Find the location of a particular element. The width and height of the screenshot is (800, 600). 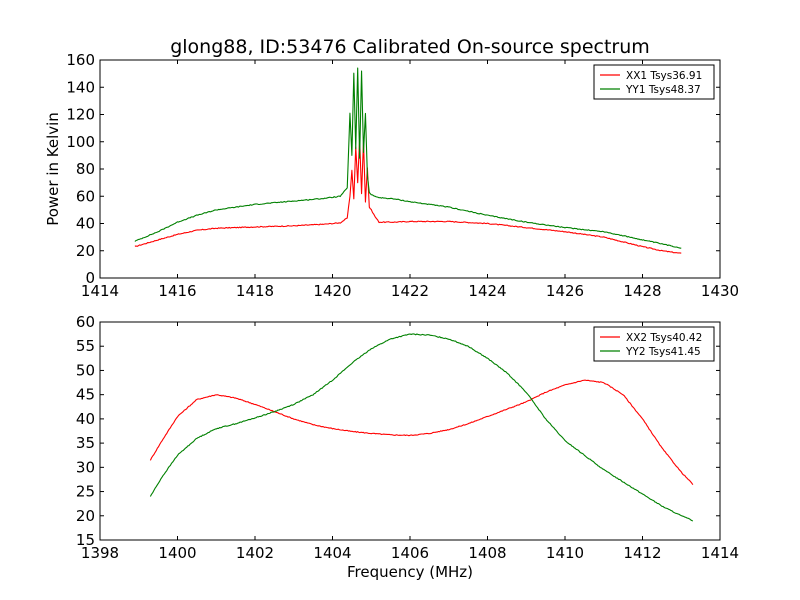

upper-legend-label-1: XX1 Tsys36.91 is located at coordinates (664, 76).